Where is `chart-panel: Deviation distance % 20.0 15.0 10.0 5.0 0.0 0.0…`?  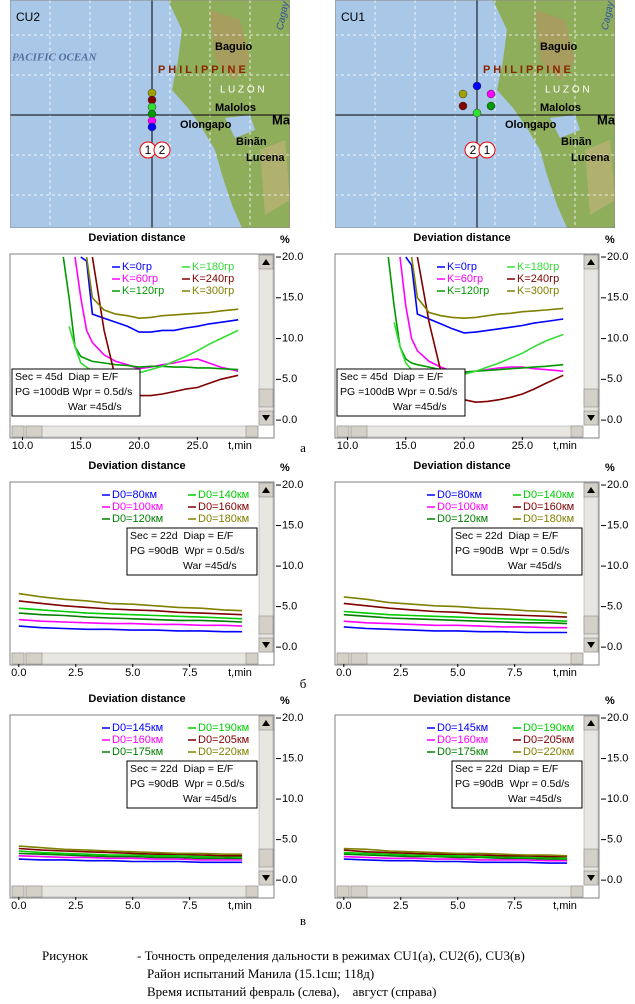 chart-panel: Deviation distance % 20.0 15.0 10.0 5.0 0.0 0.0… is located at coordinates (156, 569).